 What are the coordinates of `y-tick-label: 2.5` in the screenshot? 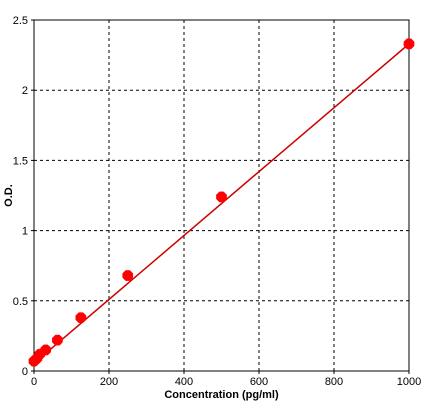 It's located at (20, 21).